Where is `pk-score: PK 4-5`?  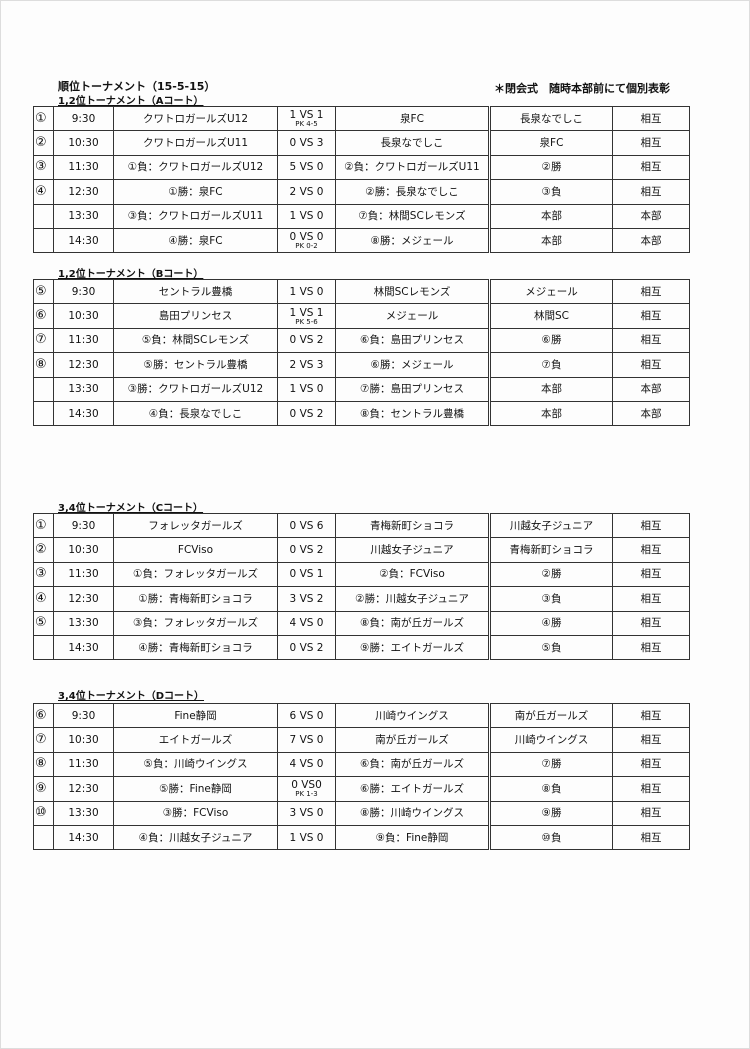 pk-score: PK 4-5 is located at coordinates (306, 124).